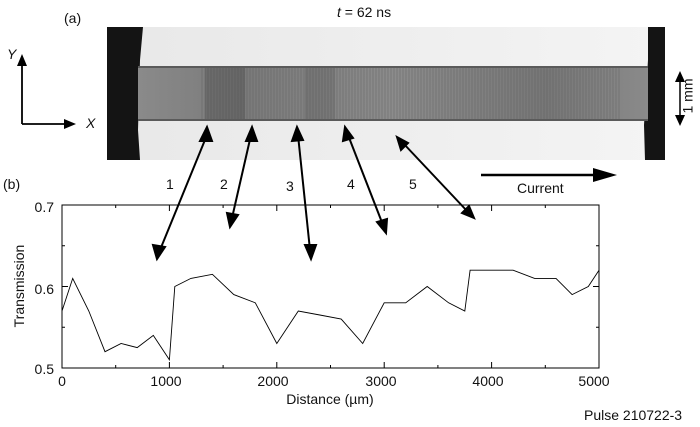 This screenshot has width=700, height=427. I want to click on ytick-0.5: 0.5, so click(44, 369).